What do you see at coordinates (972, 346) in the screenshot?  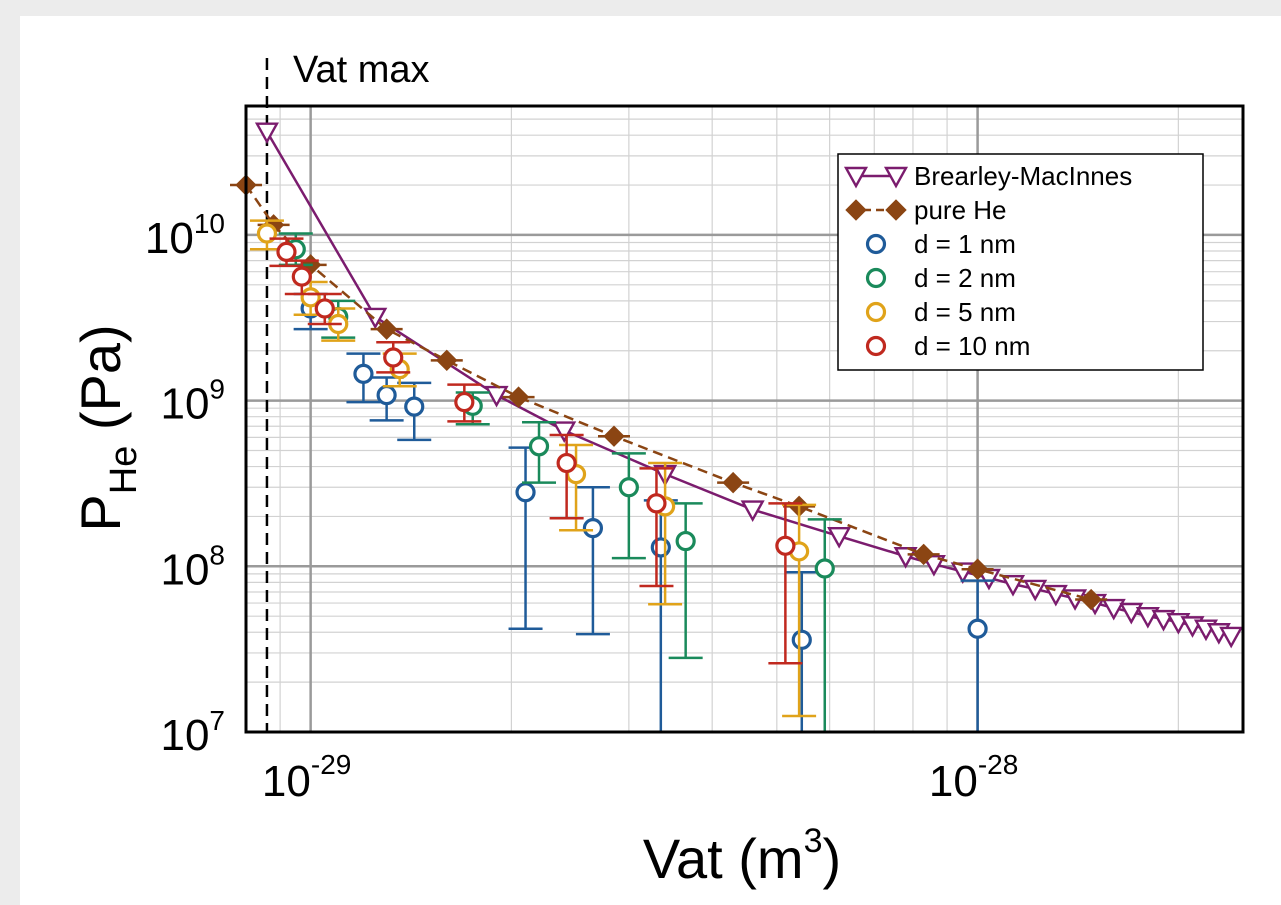 I see `legend-label: d = 10 nm` at bounding box center [972, 346].